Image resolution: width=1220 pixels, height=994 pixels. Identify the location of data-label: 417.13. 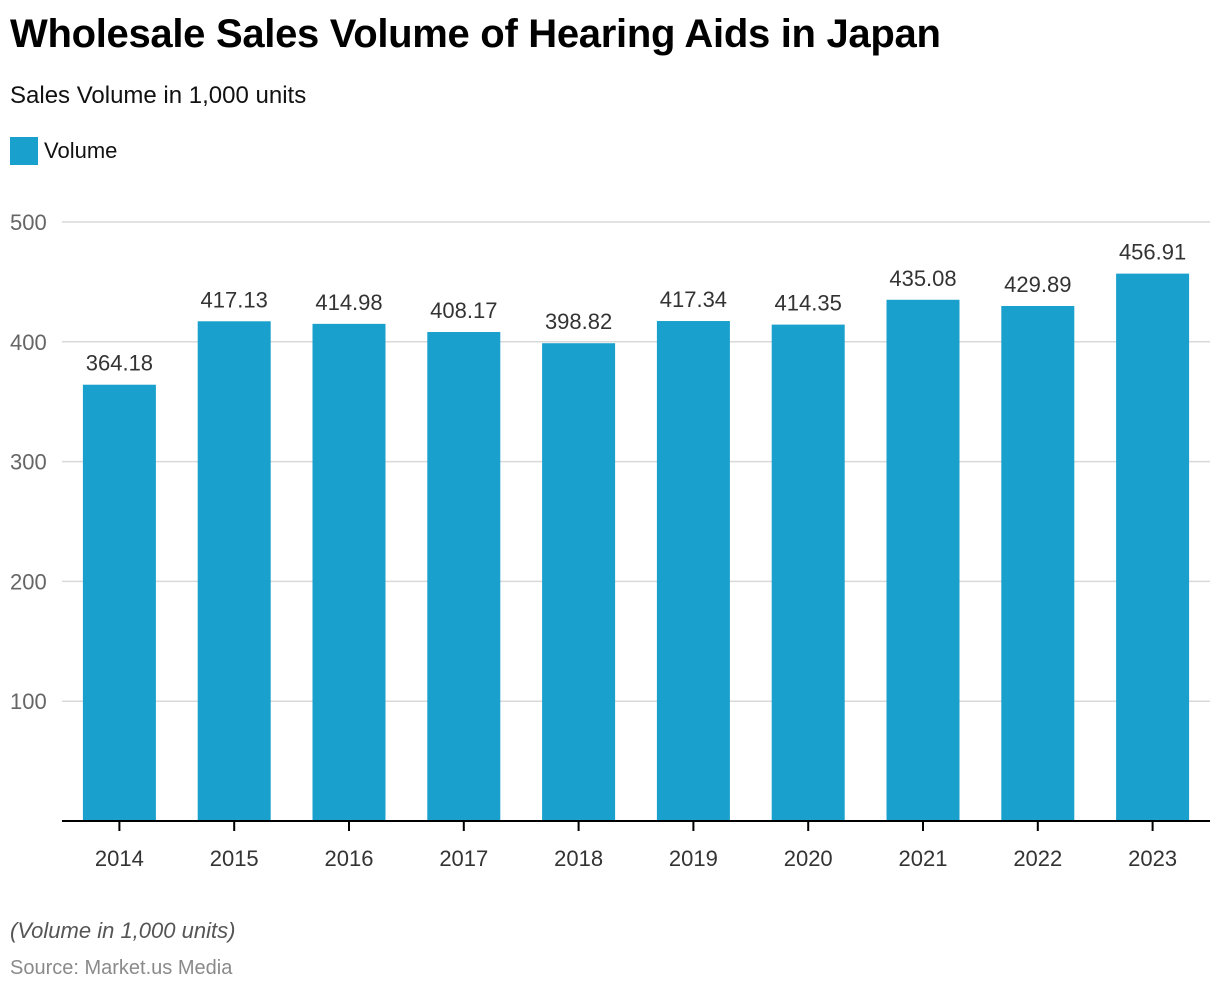
(234, 299).